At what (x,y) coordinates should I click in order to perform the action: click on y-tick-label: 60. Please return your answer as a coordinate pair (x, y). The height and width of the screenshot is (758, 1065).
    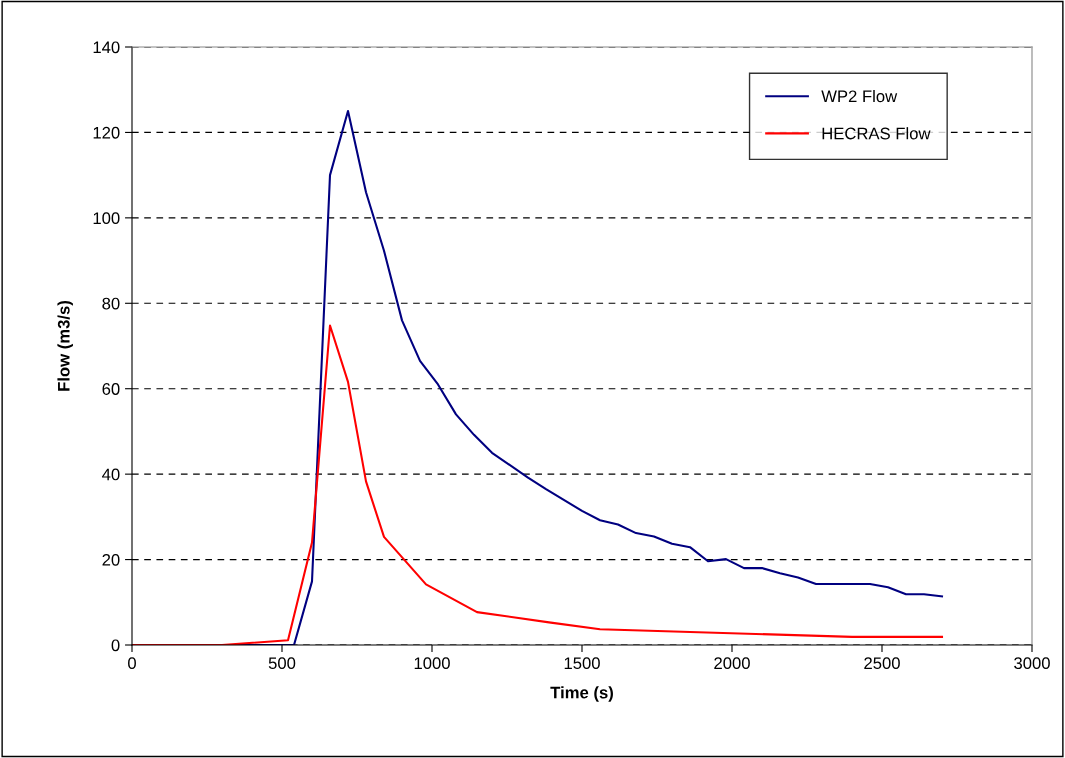
    Looking at the image, I should click on (111, 389).